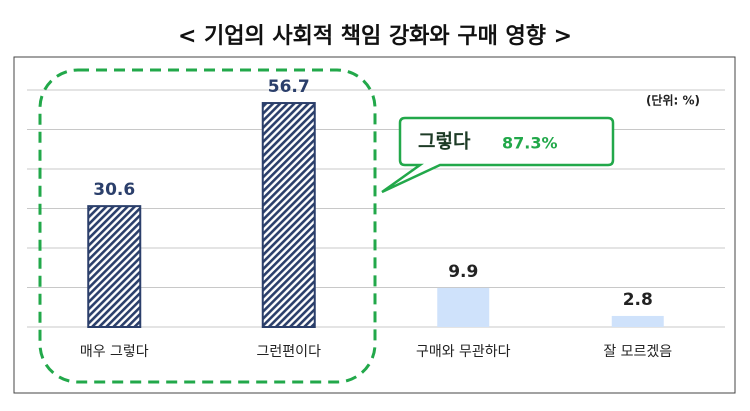 This screenshot has height=411, width=750. Describe the element at coordinates (498, 155) in the screenshot. I see `callout-box` at that location.